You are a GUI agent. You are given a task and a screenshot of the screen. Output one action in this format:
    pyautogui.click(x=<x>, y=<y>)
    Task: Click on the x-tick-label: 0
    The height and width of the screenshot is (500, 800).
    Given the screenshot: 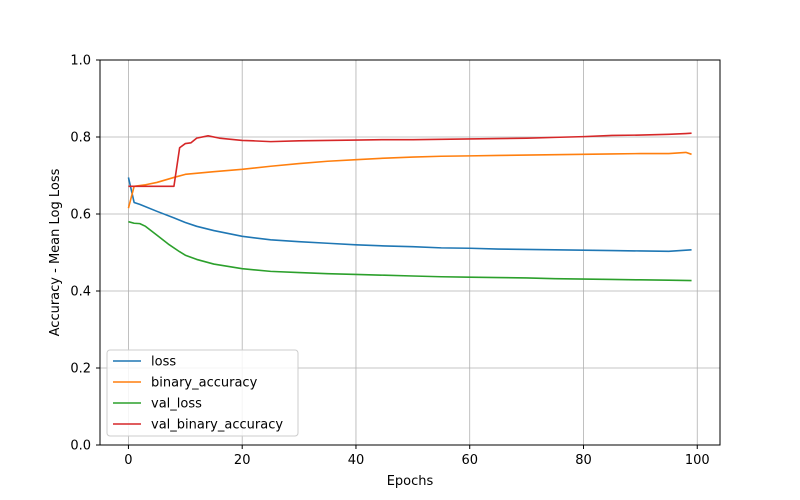 What is the action you would take?
    pyautogui.click(x=128, y=460)
    